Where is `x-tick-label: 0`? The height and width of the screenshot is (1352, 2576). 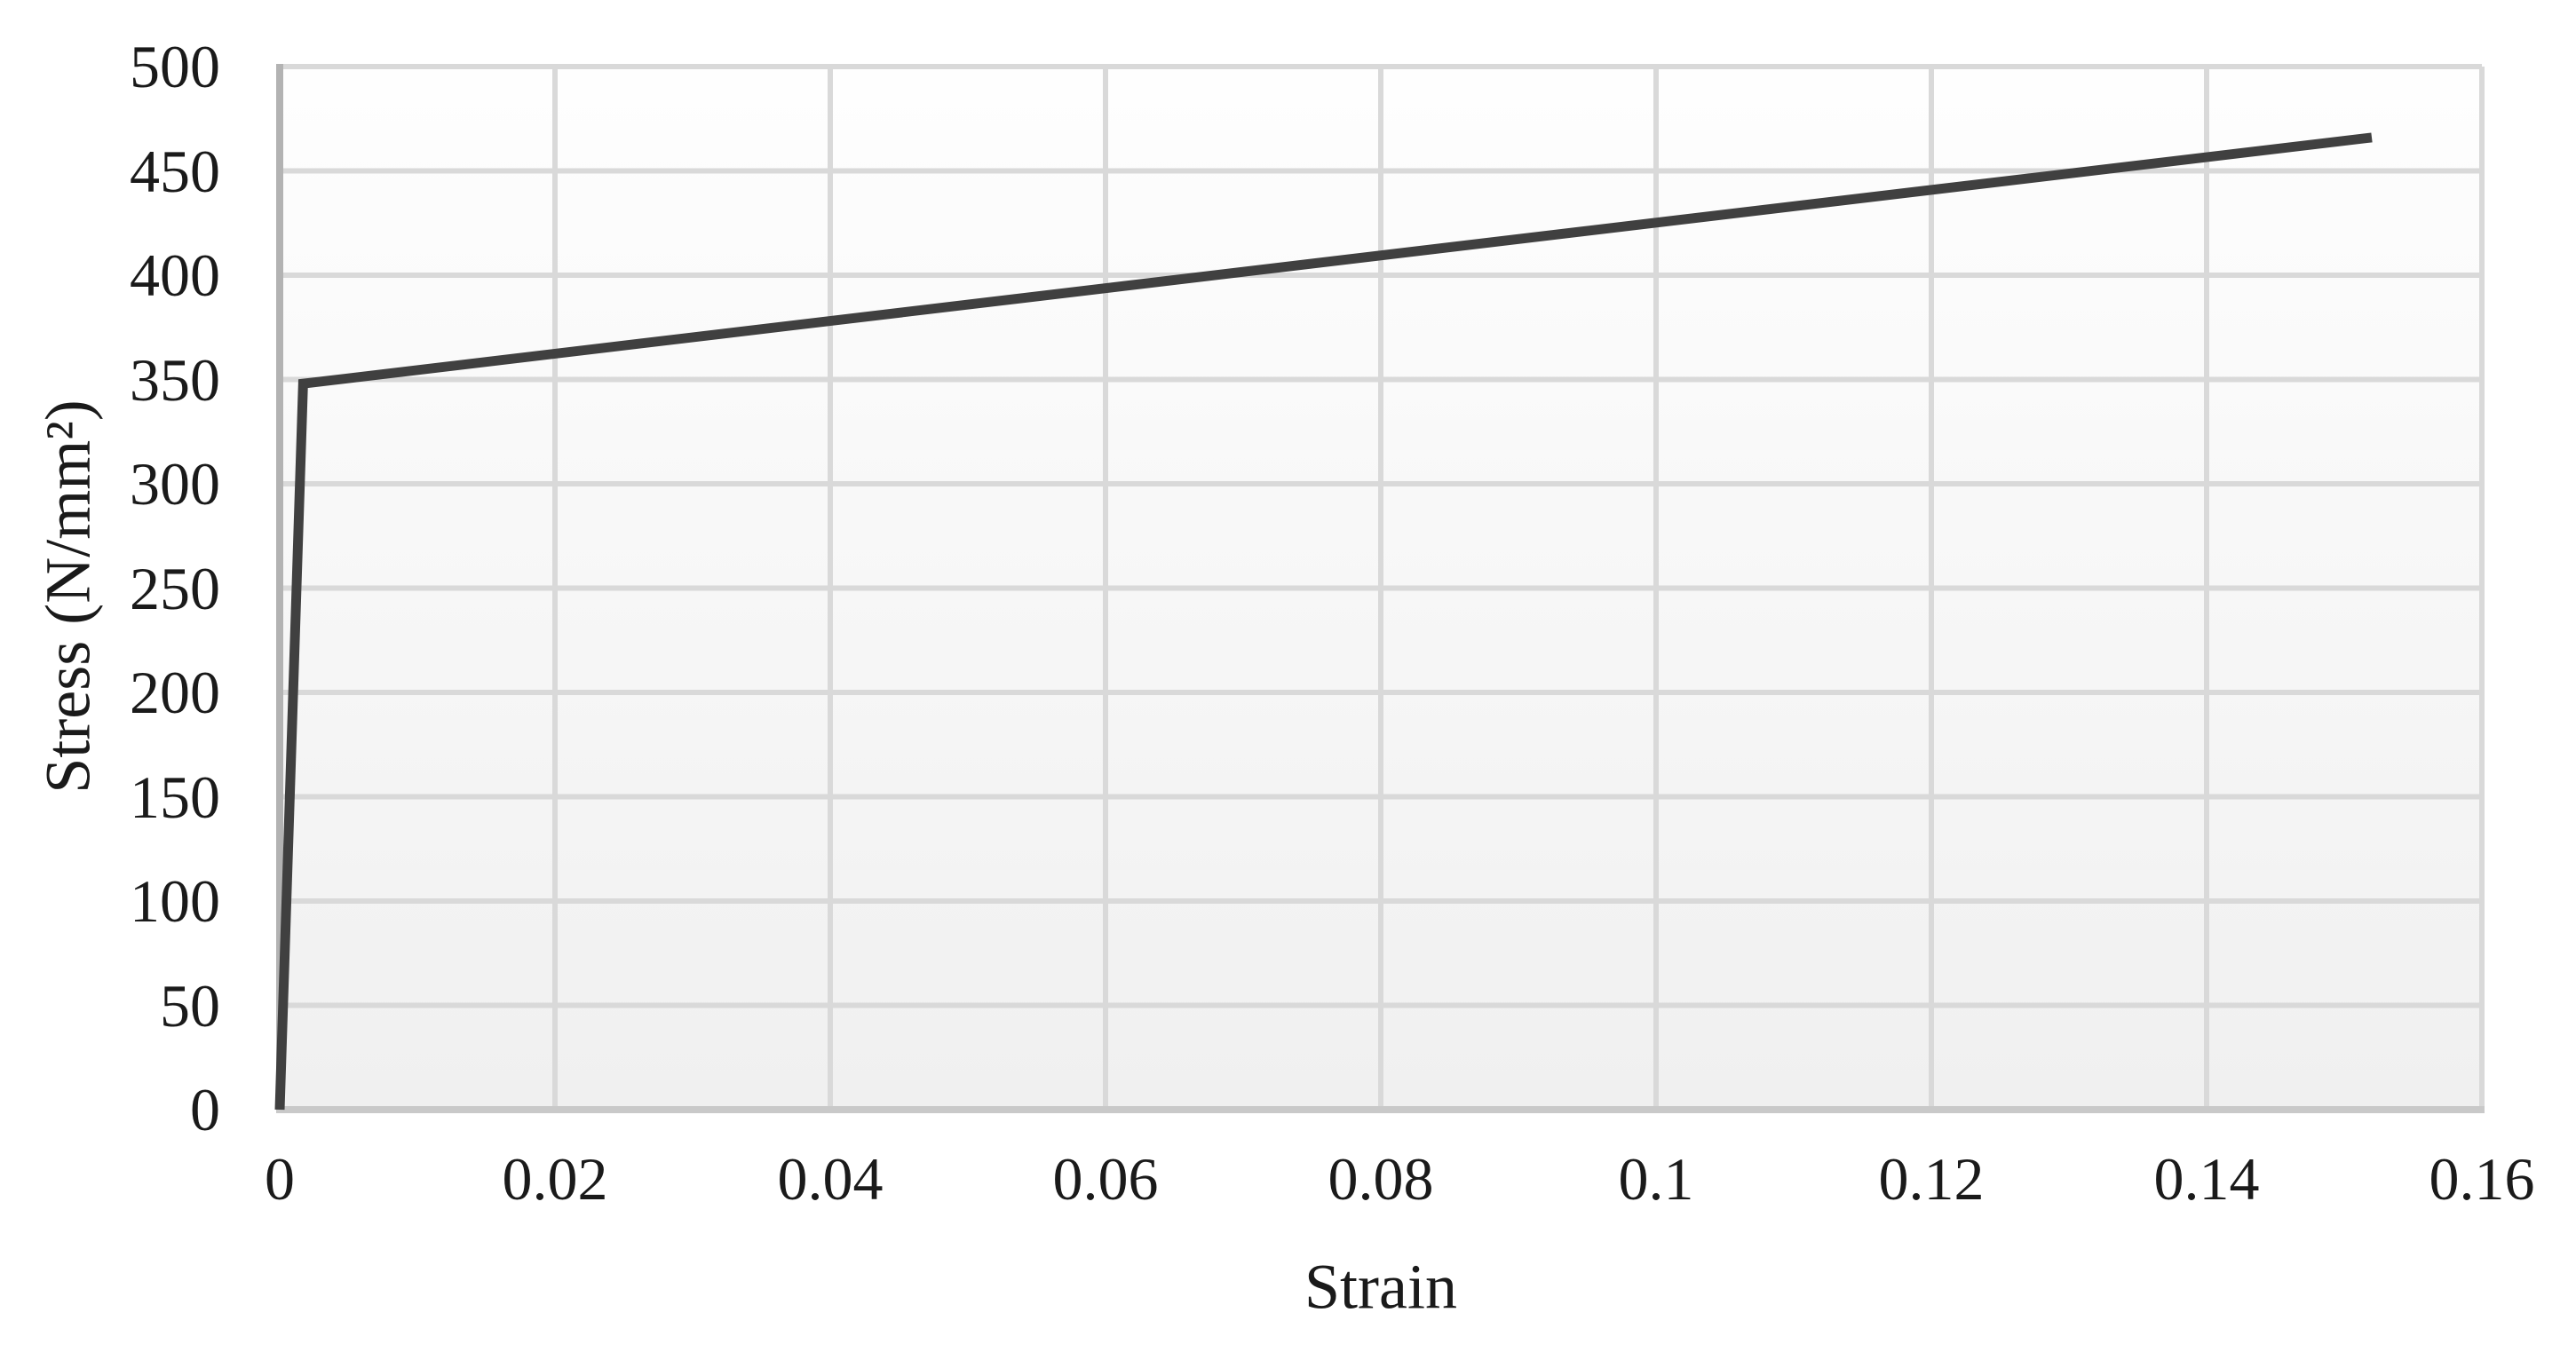
x-tick-label: 0 is located at coordinates (280, 1179).